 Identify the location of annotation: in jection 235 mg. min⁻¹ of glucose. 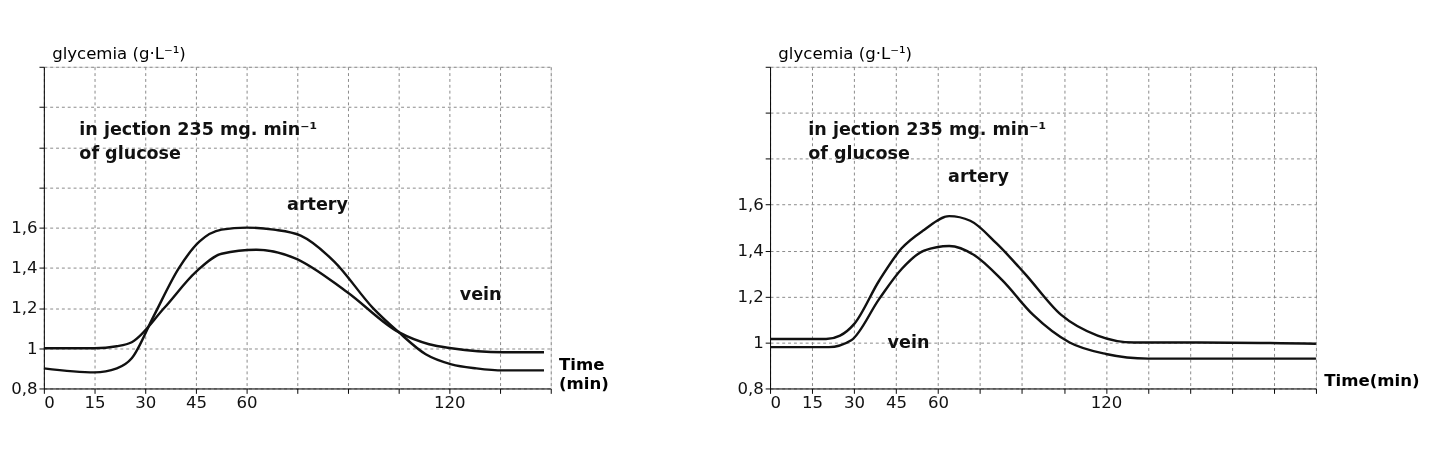
(198, 141).